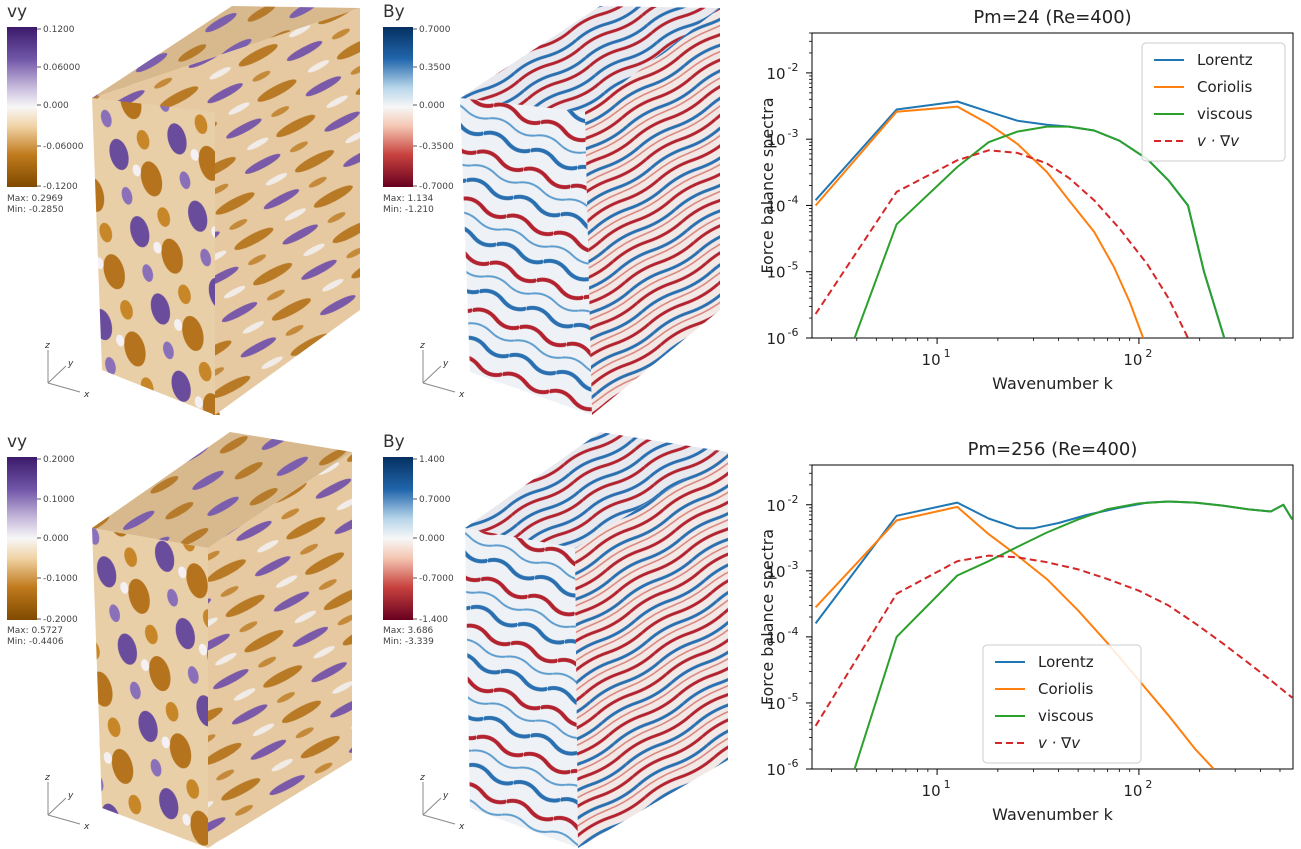 Image resolution: width=1301 pixels, height=849 pixels. What do you see at coordinates (408, 199) in the screenshot?
I see `data-max: Max: 1.134` at bounding box center [408, 199].